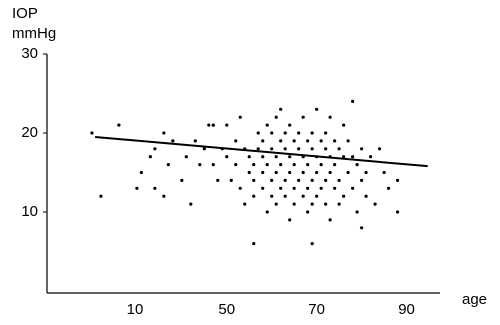 The width and height of the screenshot is (500, 325). Describe the element at coordinates (34, 33) in the screenshot. I see `y-axis-unit: mmHg` at that location.